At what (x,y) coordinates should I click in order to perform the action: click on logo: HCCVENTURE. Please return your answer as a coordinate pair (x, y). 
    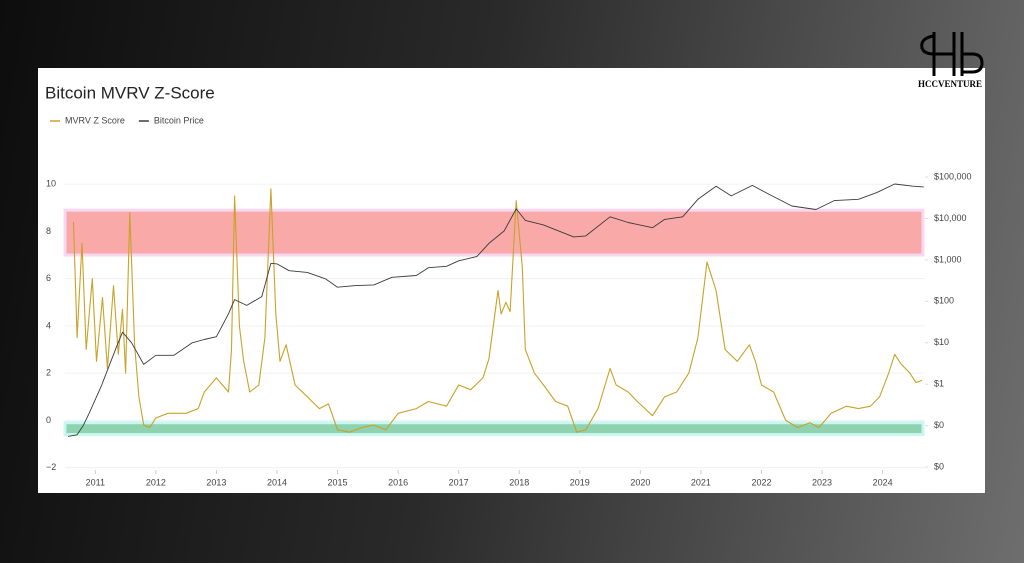
    Looking at the image, I should click on (951, 60).